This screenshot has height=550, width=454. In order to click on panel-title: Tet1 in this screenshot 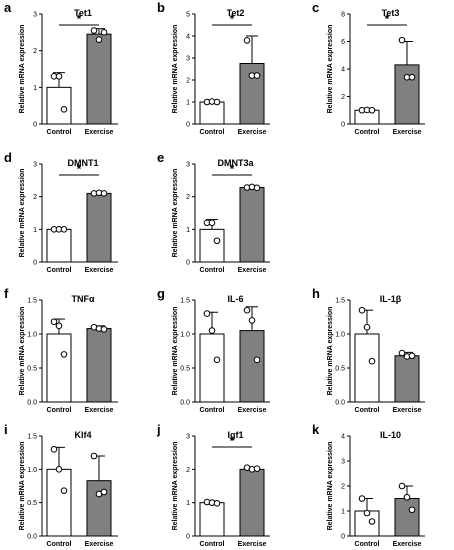, I will do `click(83, 13)`.